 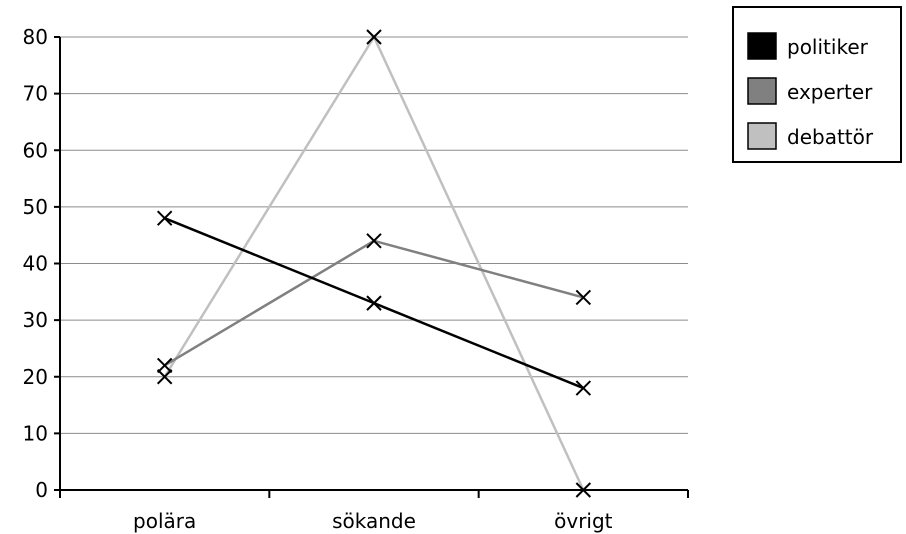 I want to click on x-tick-label: sökande, so click(x=374, y=521).